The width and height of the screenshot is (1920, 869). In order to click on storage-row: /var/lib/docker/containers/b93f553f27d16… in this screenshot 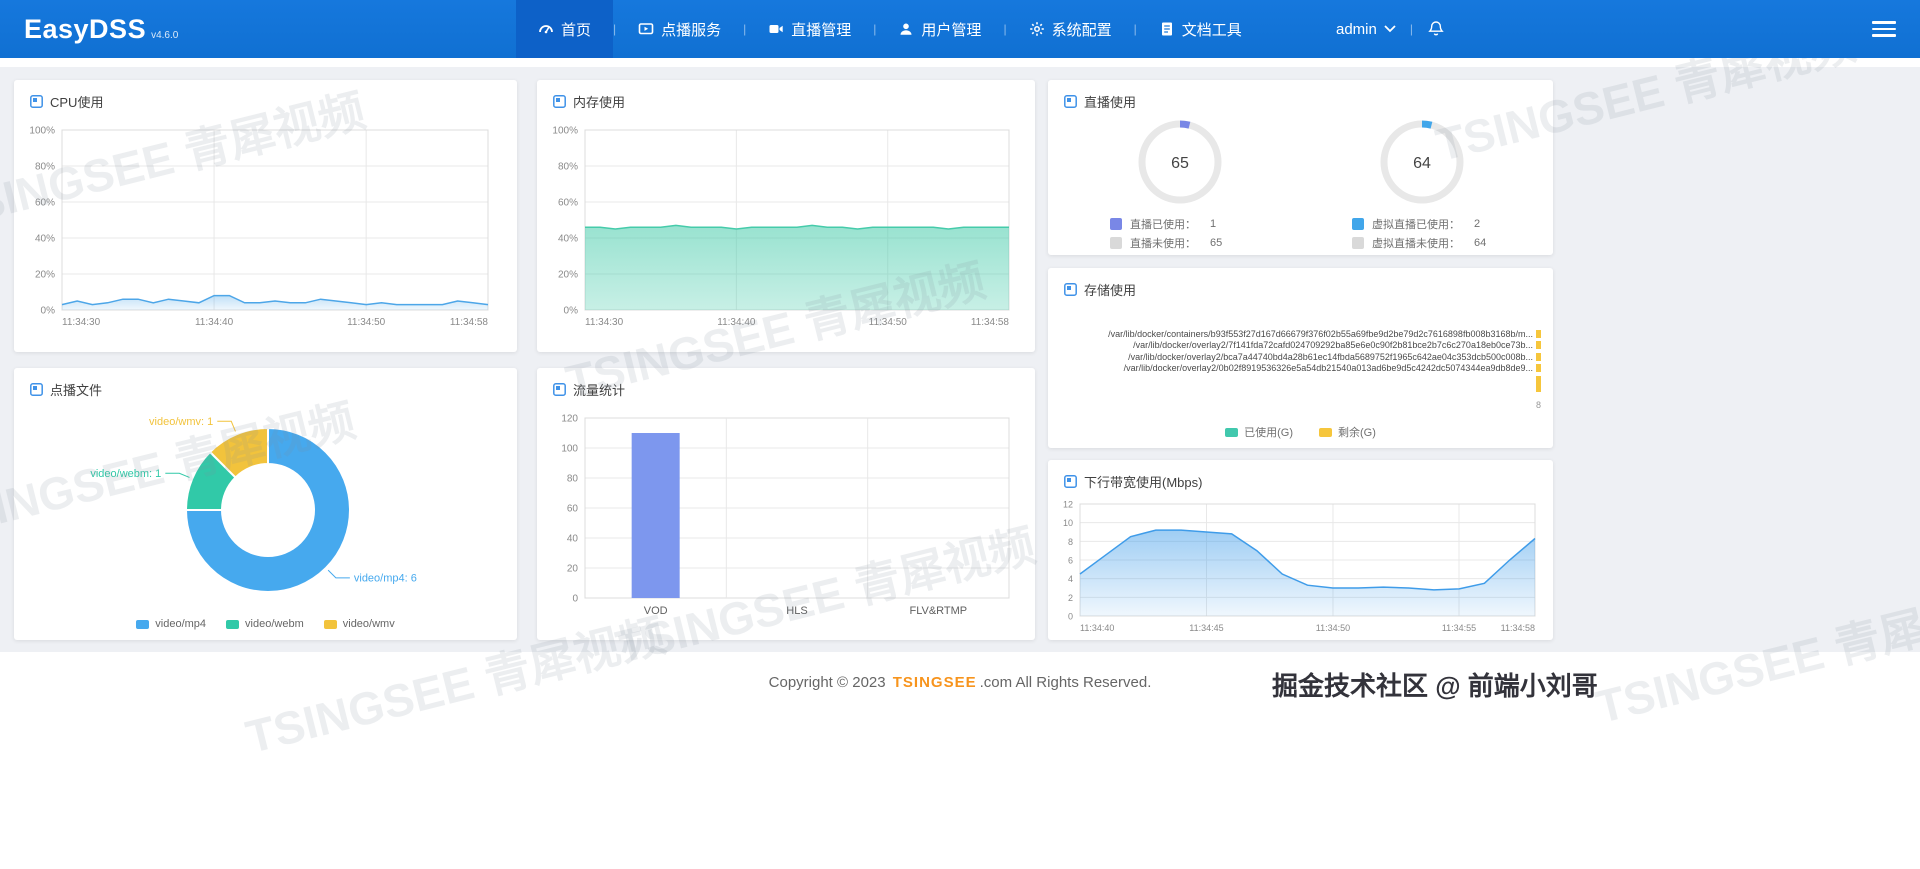, I will do `click(1302, 334)`.